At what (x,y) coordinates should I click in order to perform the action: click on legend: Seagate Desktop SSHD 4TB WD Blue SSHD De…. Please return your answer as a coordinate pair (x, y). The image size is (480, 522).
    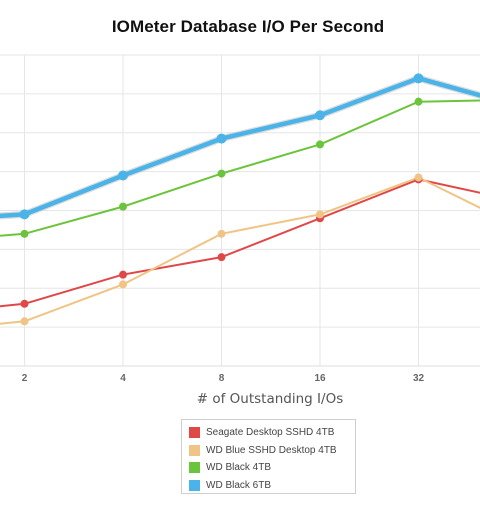
    Looking at the image, I should click on (268, 456).